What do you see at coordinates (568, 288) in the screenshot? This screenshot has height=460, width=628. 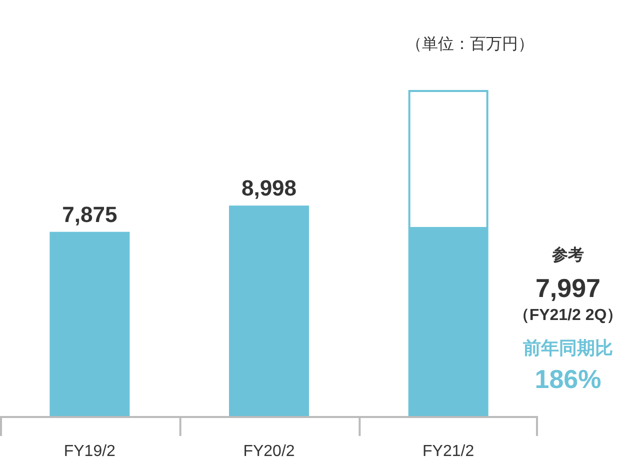 I see `annotation: 7,997` at bounding box center [568, 288].